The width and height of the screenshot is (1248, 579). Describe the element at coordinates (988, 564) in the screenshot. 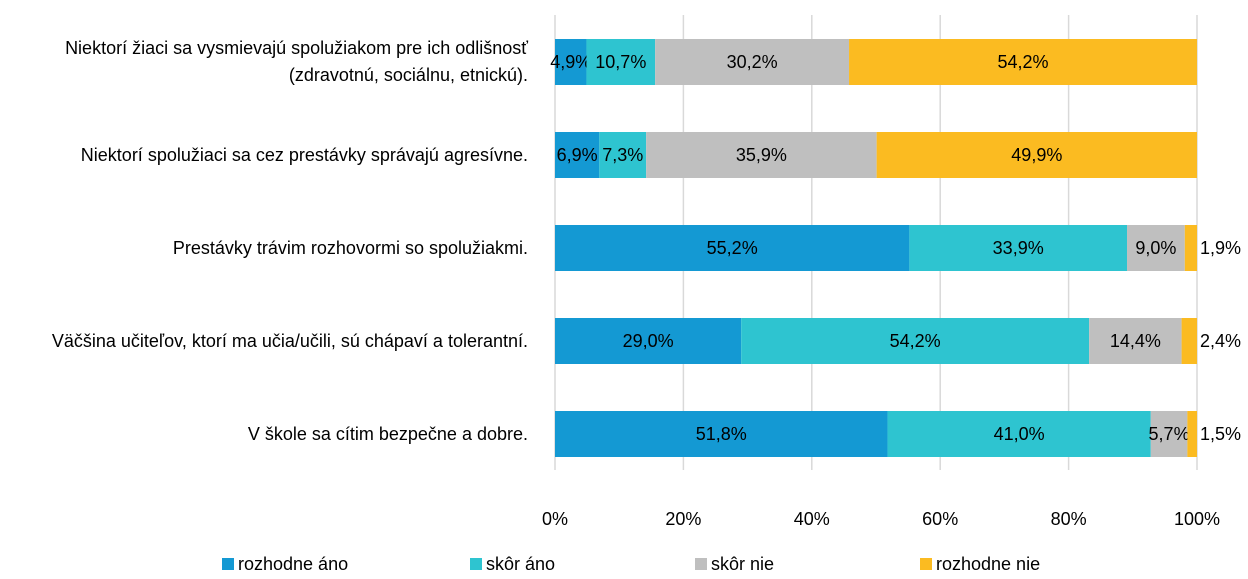

I see `legend-label: rozhodne nie` at that location.